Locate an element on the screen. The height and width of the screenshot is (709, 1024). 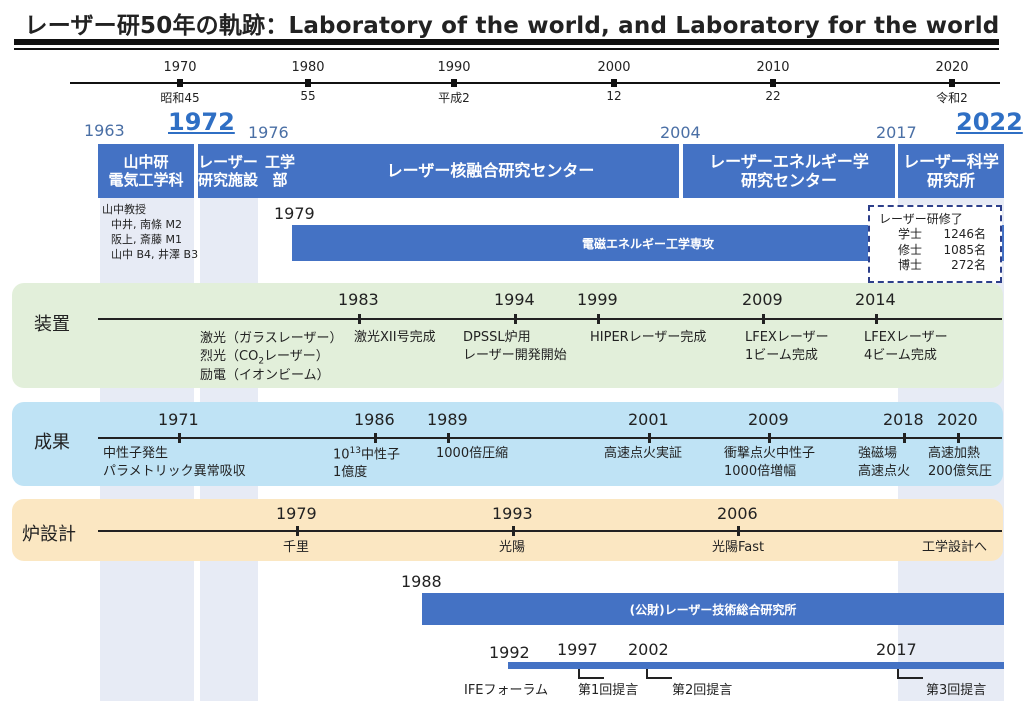
org-energy-center-label: レーザーエネルギー学 研究センター is located at coordinates (789, 170).